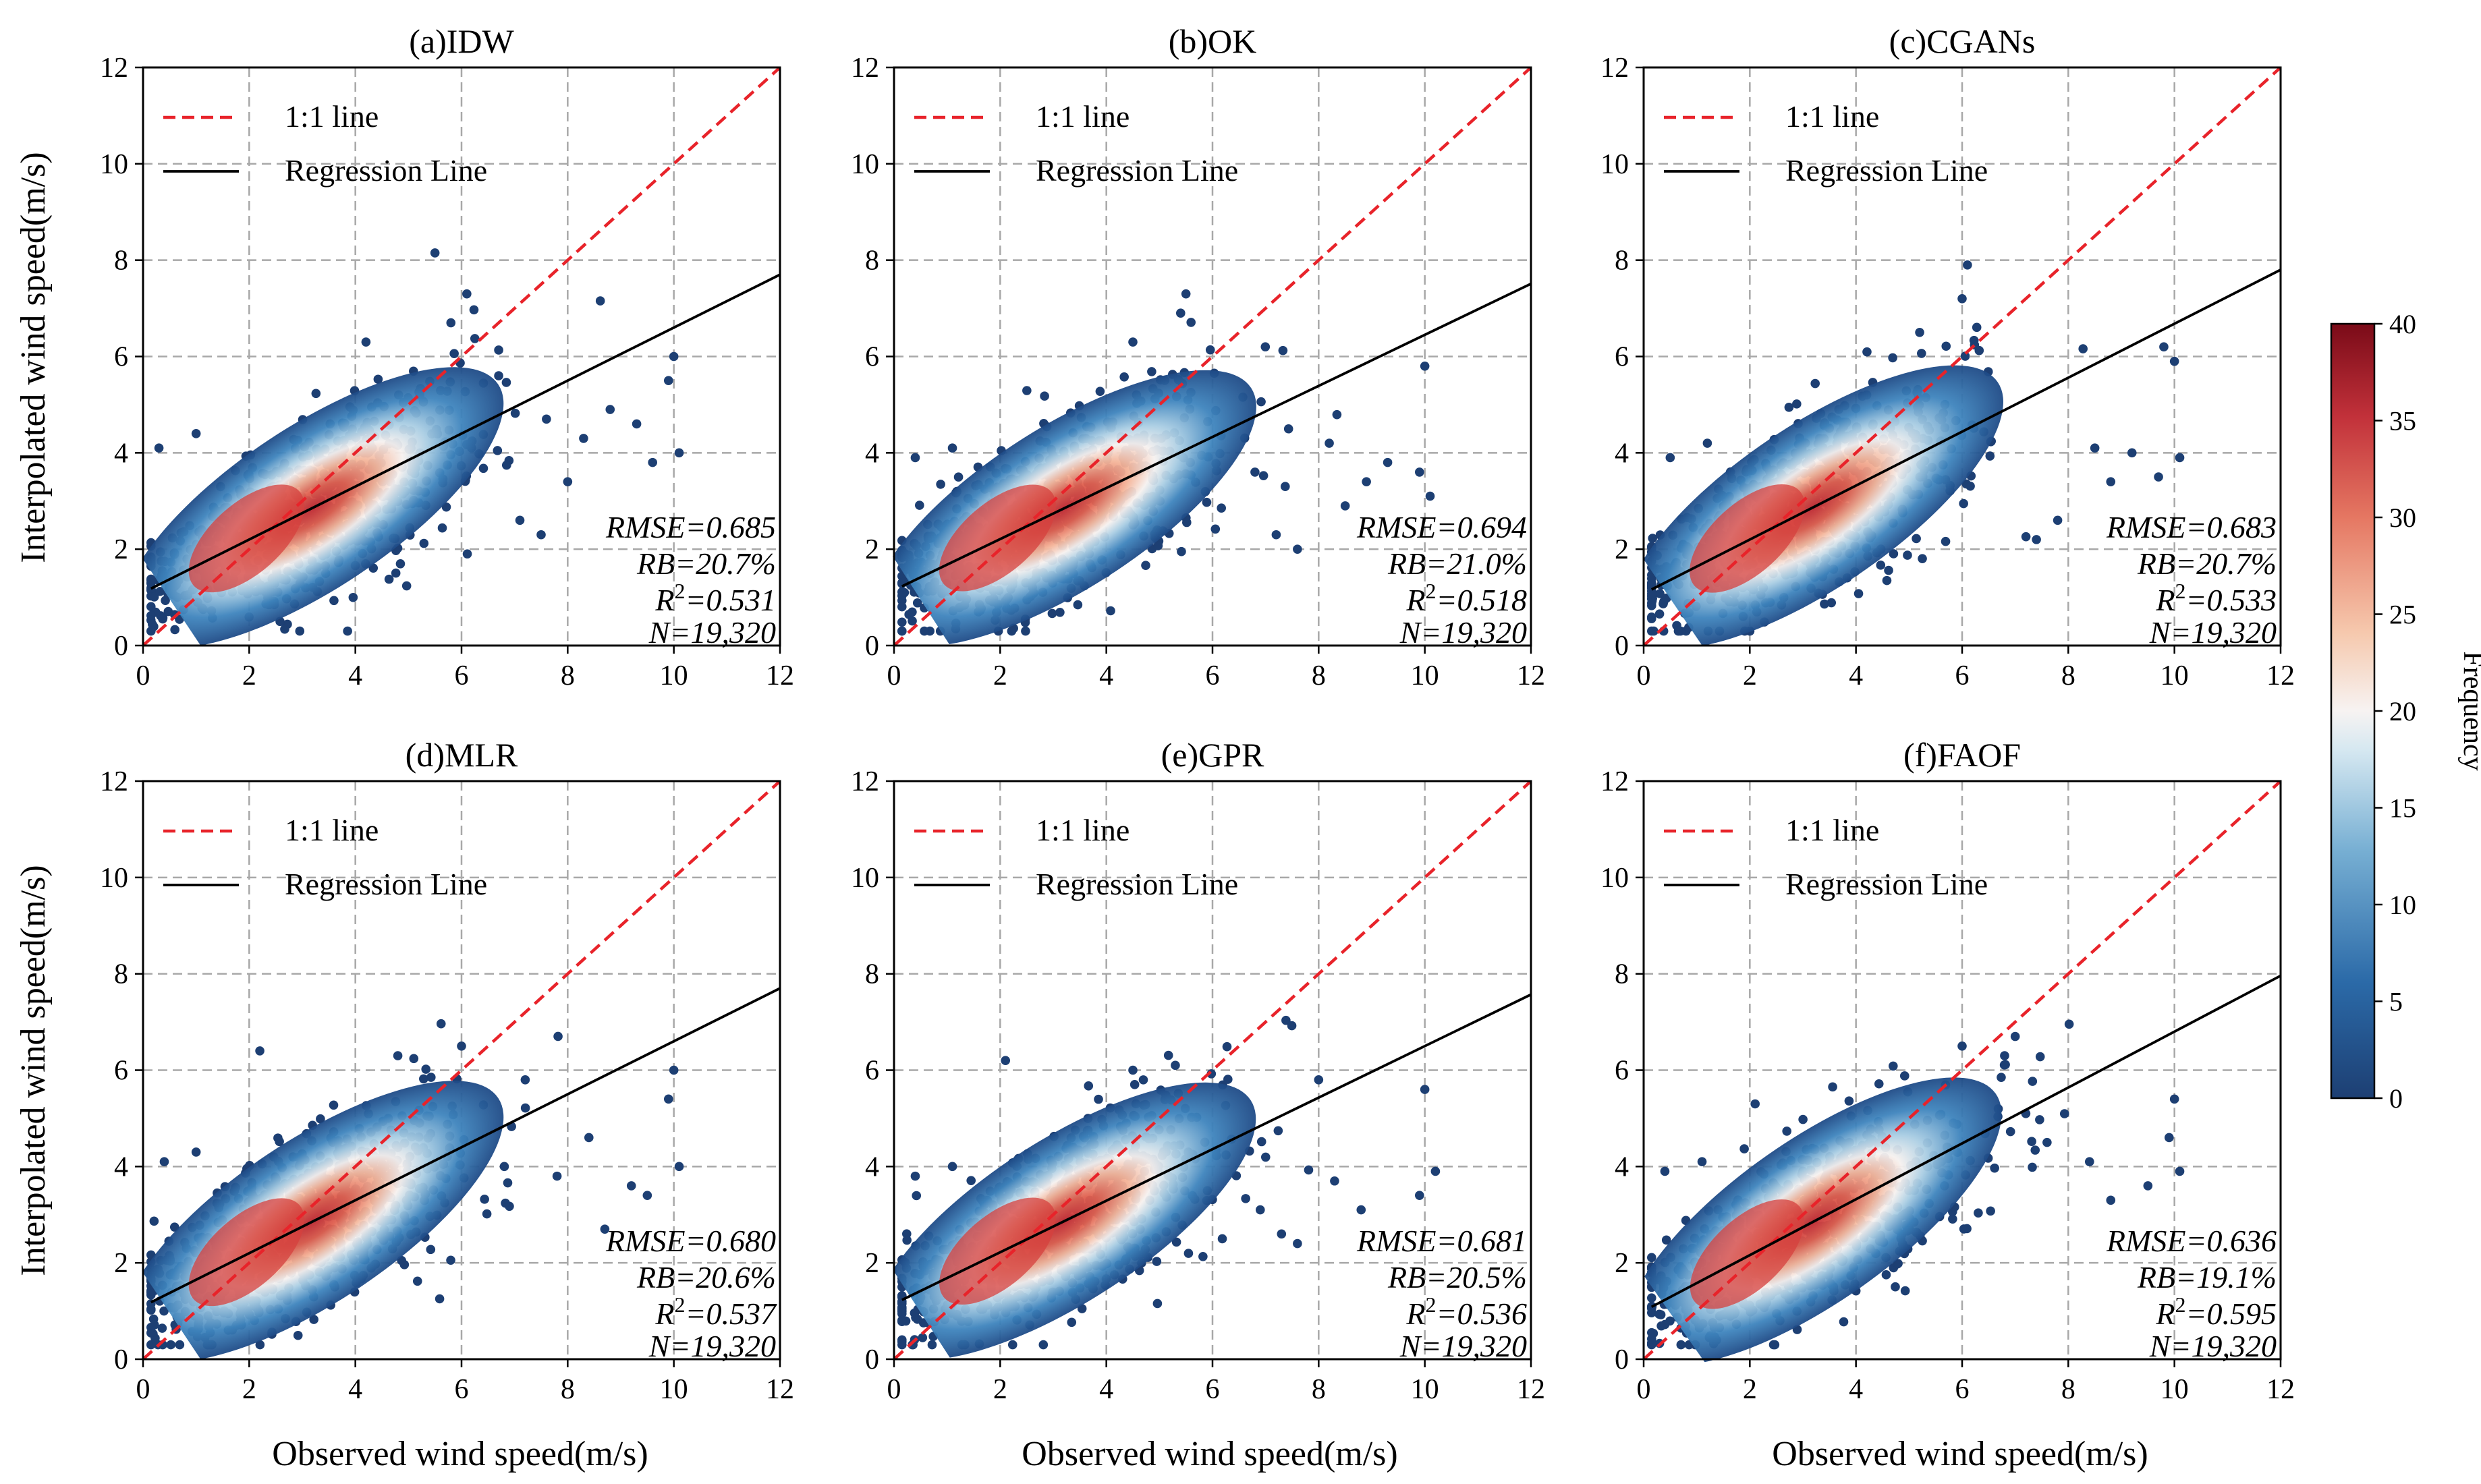 Image resolution: width=2481 pixels, height=1484 pixels. Describe the element at coordinates (872, 357) in the screenshot. I see `y-tick-label: 6` at that location.